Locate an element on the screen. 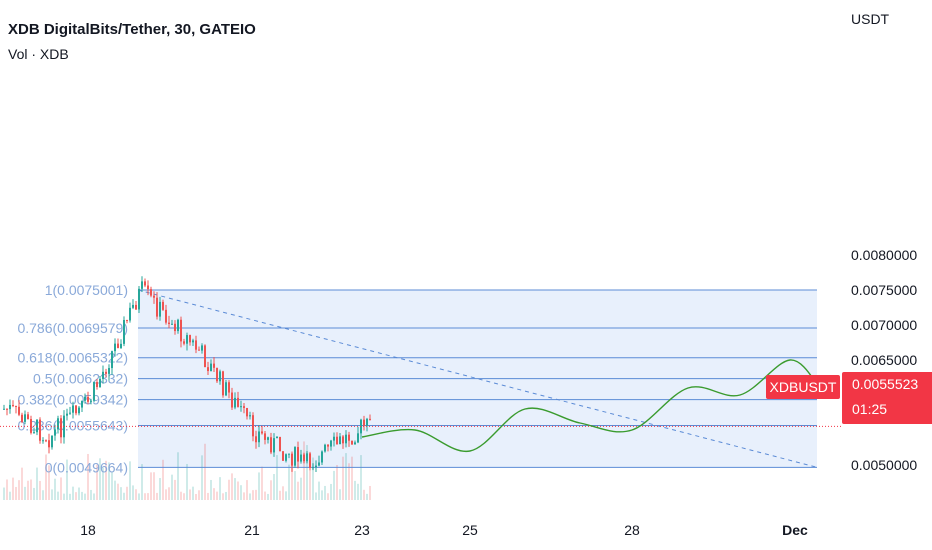 This screenshot has height=550, width=932. time-axis: 18 21 23 25 28 Dec is located at coordinates (444, 530).